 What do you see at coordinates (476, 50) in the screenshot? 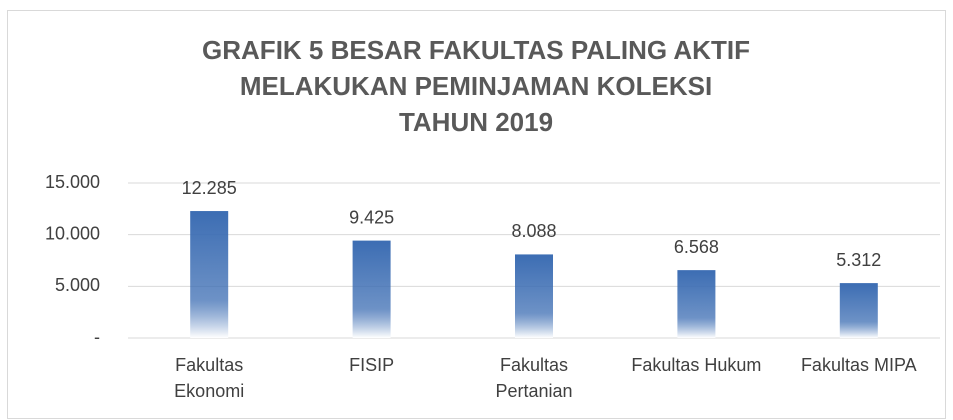
I see `chart-title: GRAFIK 5 BESAR FAKULTAS PALING AKTIF` at bounding box center [476, 50].